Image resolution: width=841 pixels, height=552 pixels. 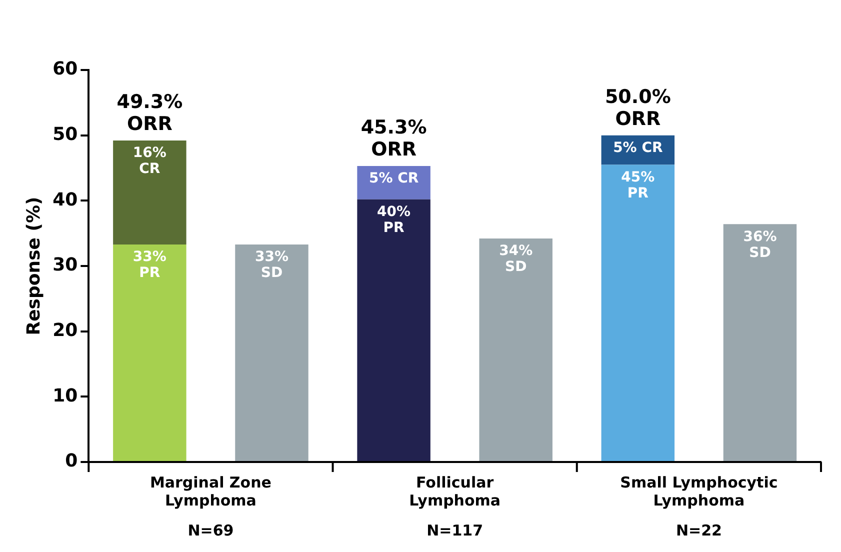 I want to click on data-label: 45% PR, so click(x=638, y=185).